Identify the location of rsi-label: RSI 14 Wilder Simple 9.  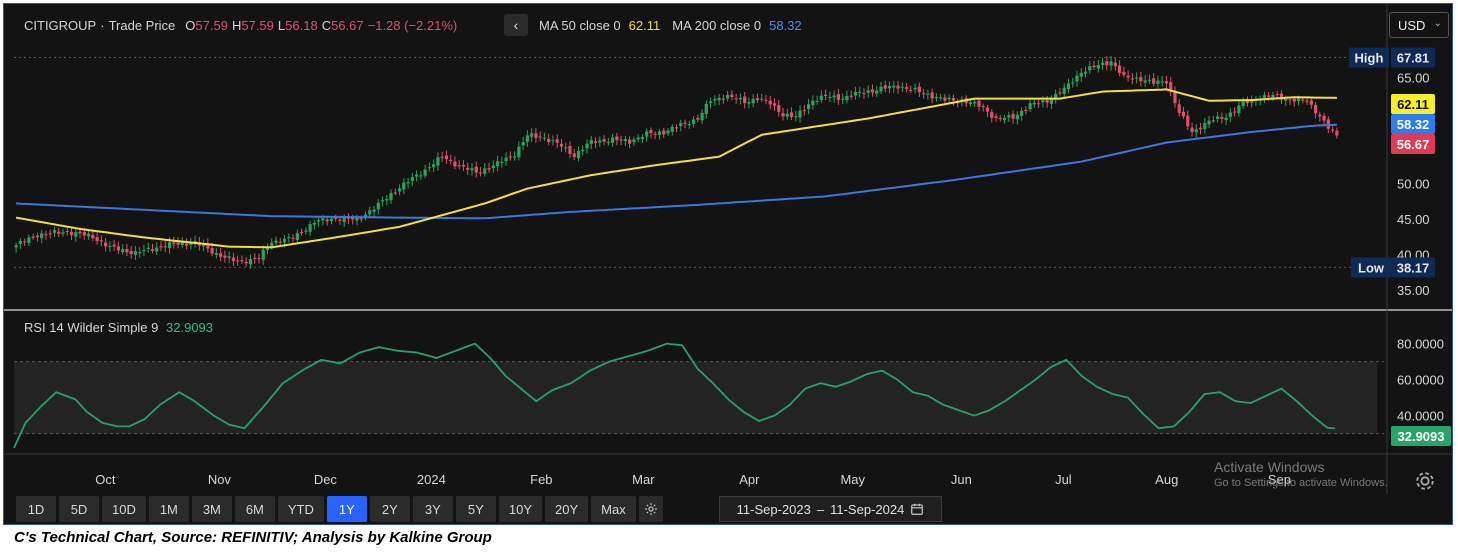
(91, 327).